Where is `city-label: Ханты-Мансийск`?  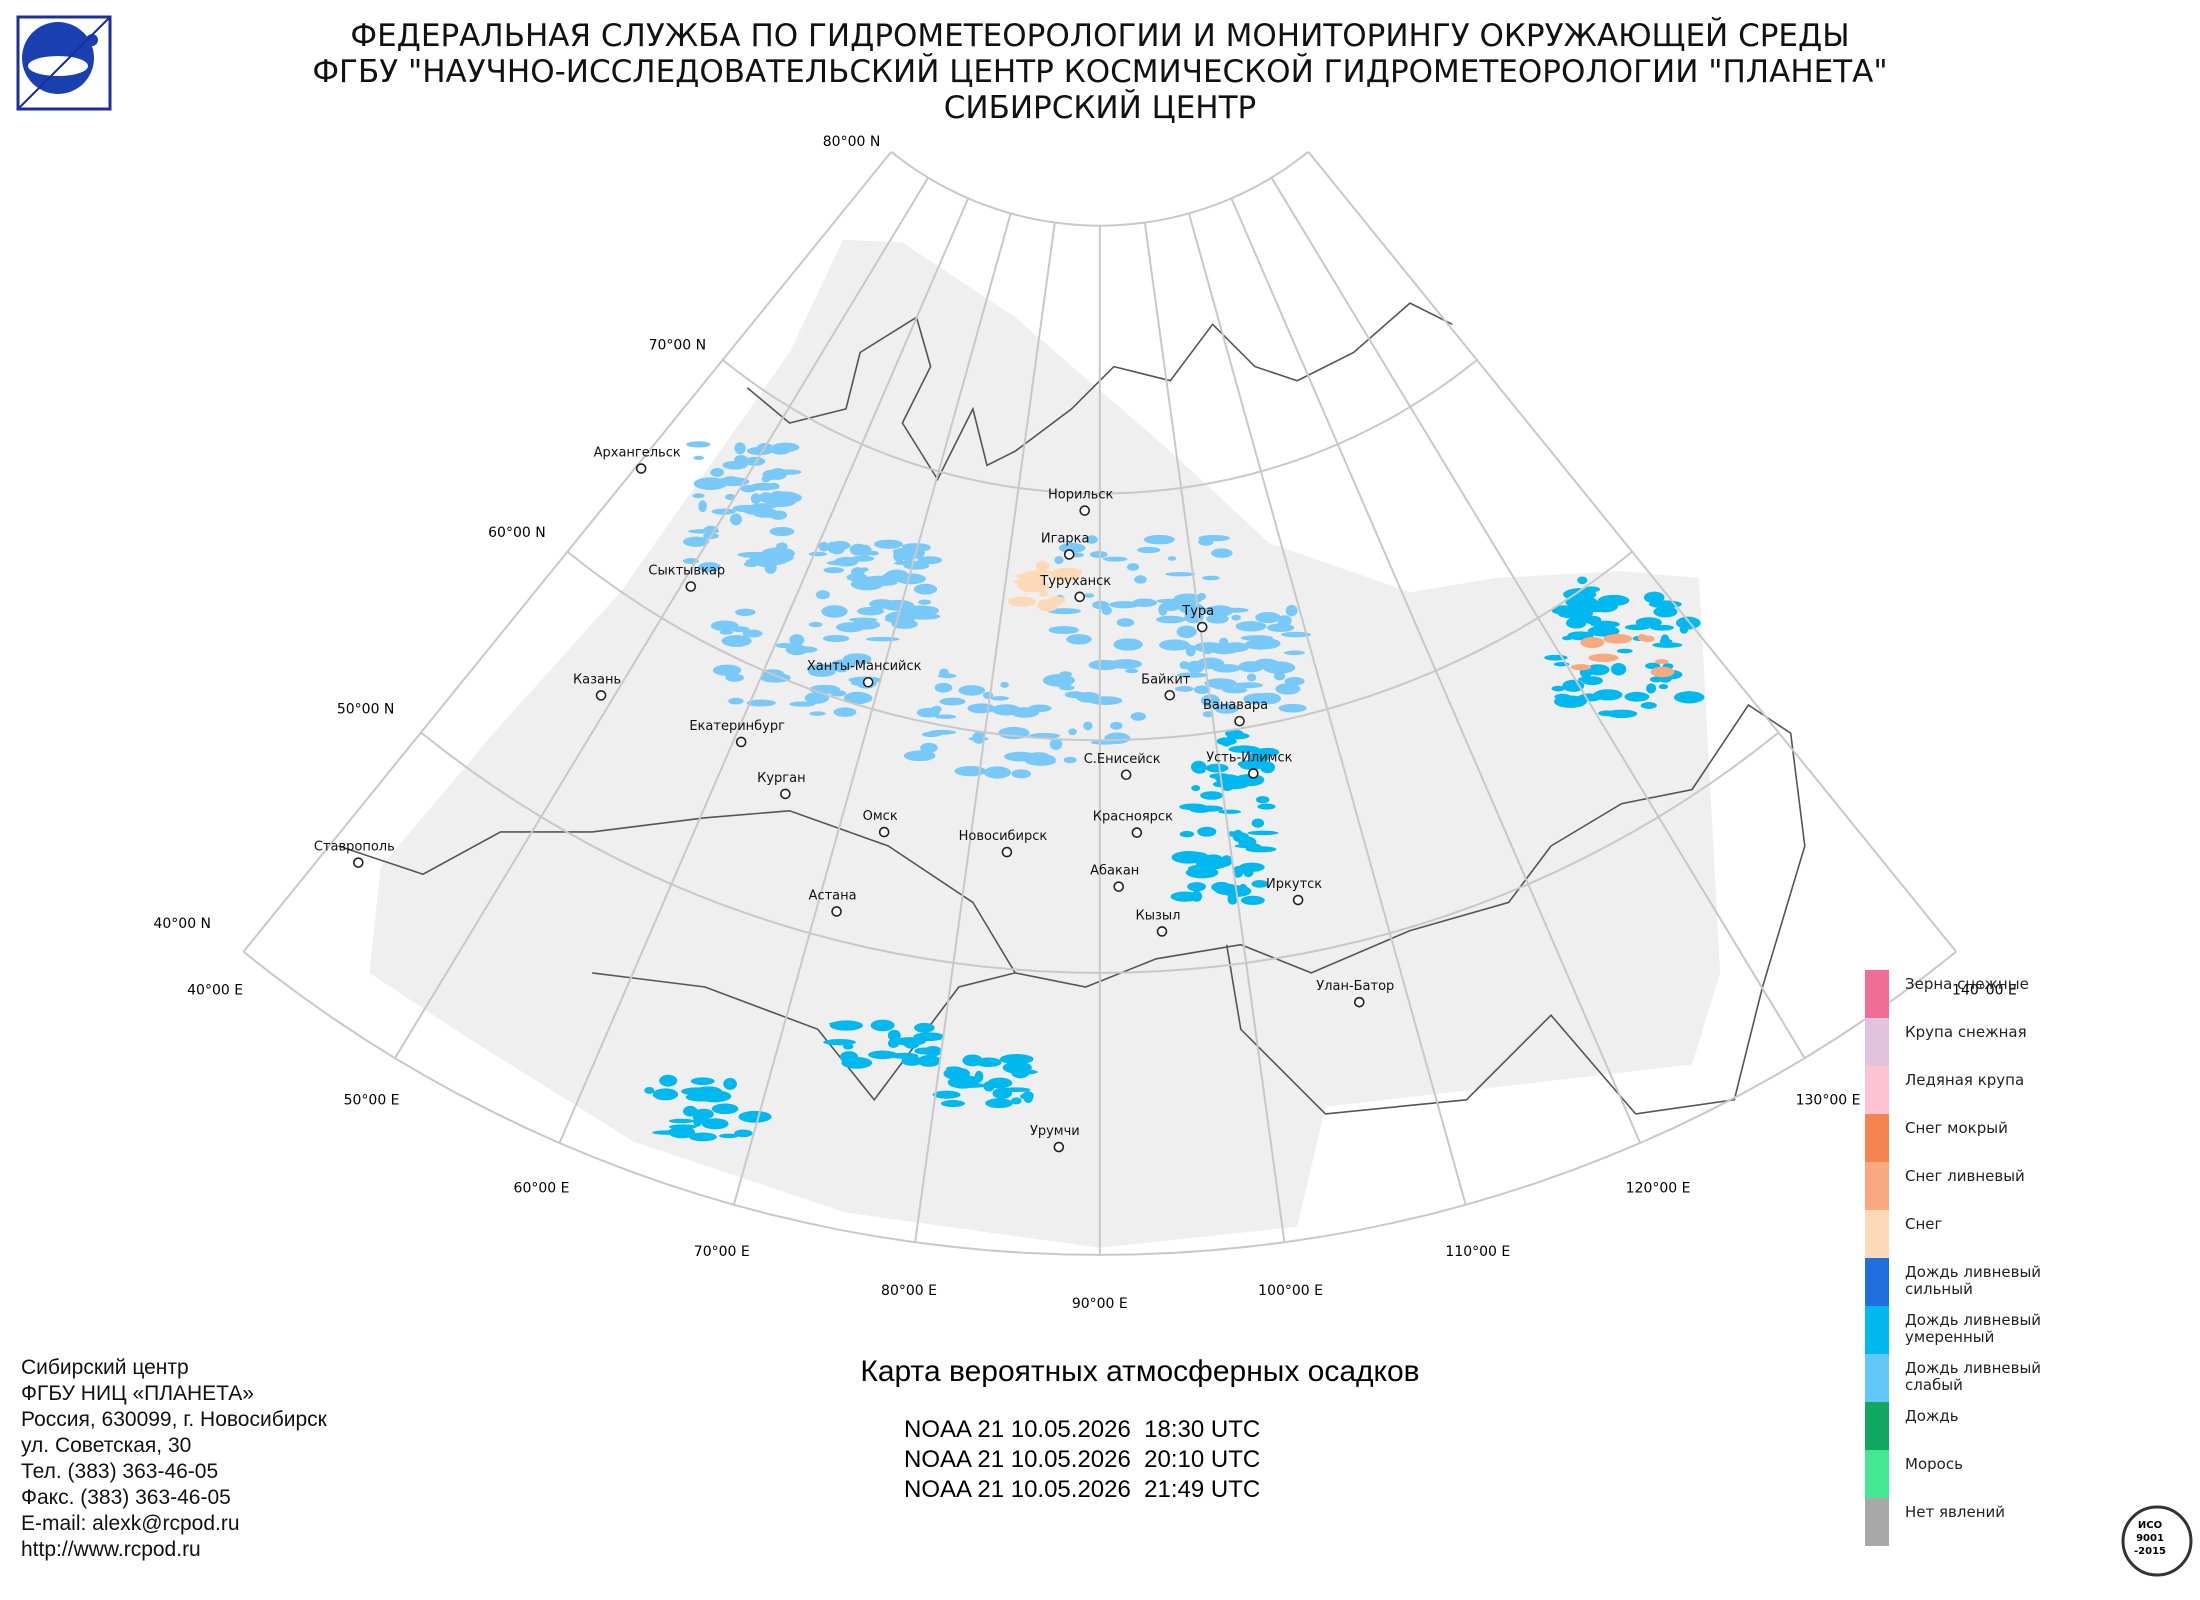
city-label: Ханты-Мансийск is located at coordinates (864, 666).